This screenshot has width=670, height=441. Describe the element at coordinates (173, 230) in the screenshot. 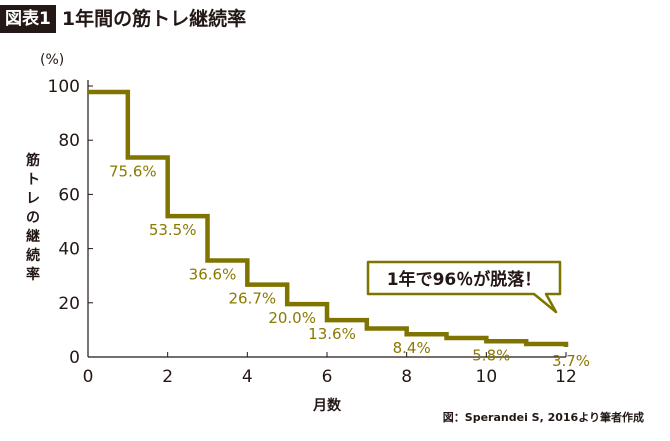

I see `data-label: 53.5%` at that location.